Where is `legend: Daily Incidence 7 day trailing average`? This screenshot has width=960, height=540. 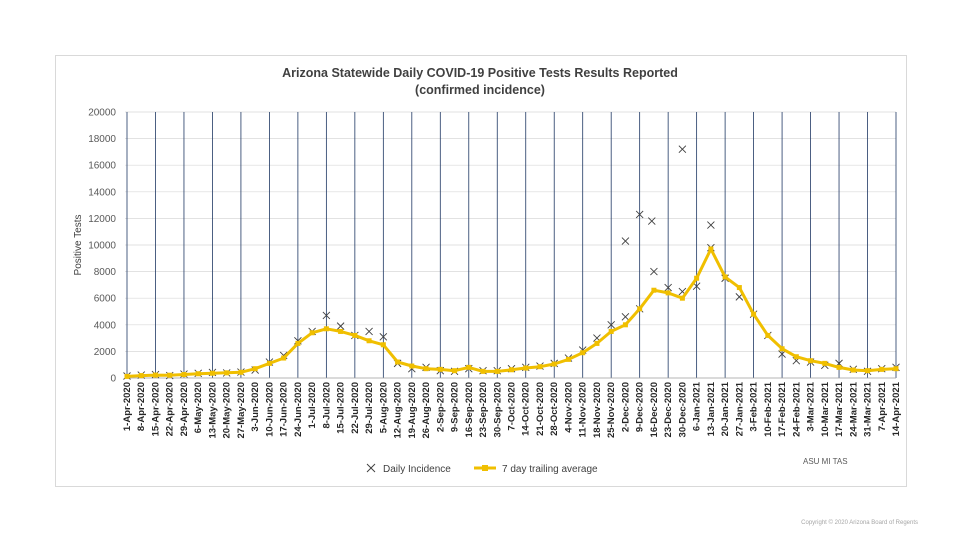
legend: Daily Incidence 7 day trailing average is located at coordinates (482, 469).